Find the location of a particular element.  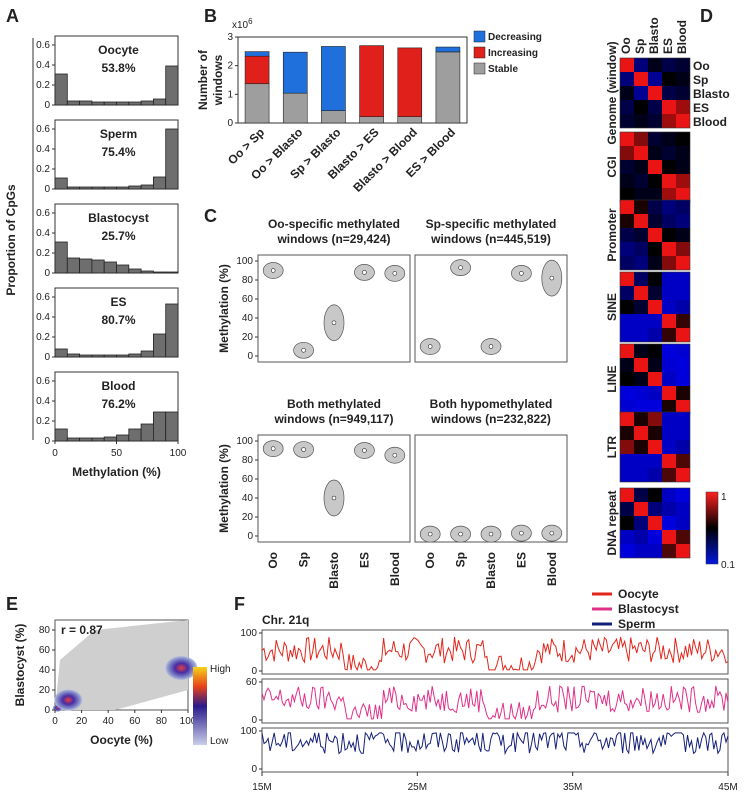

y-tick-label: 40 is located at coordinates (248, 318).